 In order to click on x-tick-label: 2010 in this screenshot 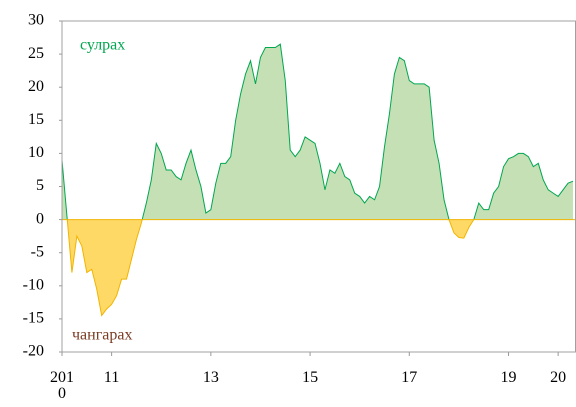, I will do `click(62, 385)`.